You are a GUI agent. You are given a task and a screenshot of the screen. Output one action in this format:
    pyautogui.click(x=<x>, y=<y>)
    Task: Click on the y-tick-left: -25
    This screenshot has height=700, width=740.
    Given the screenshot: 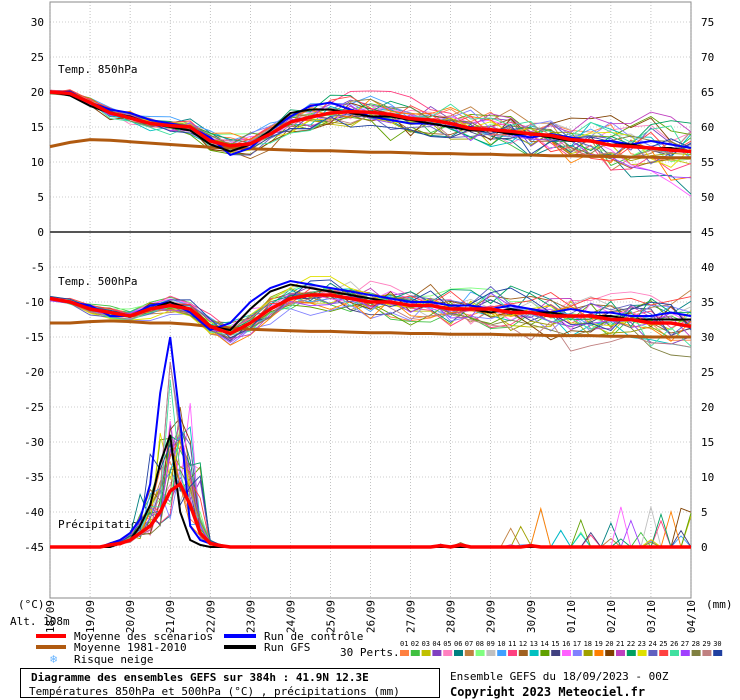 What is the action you would take?
    pyautogui.click(x=34, y=407)
    